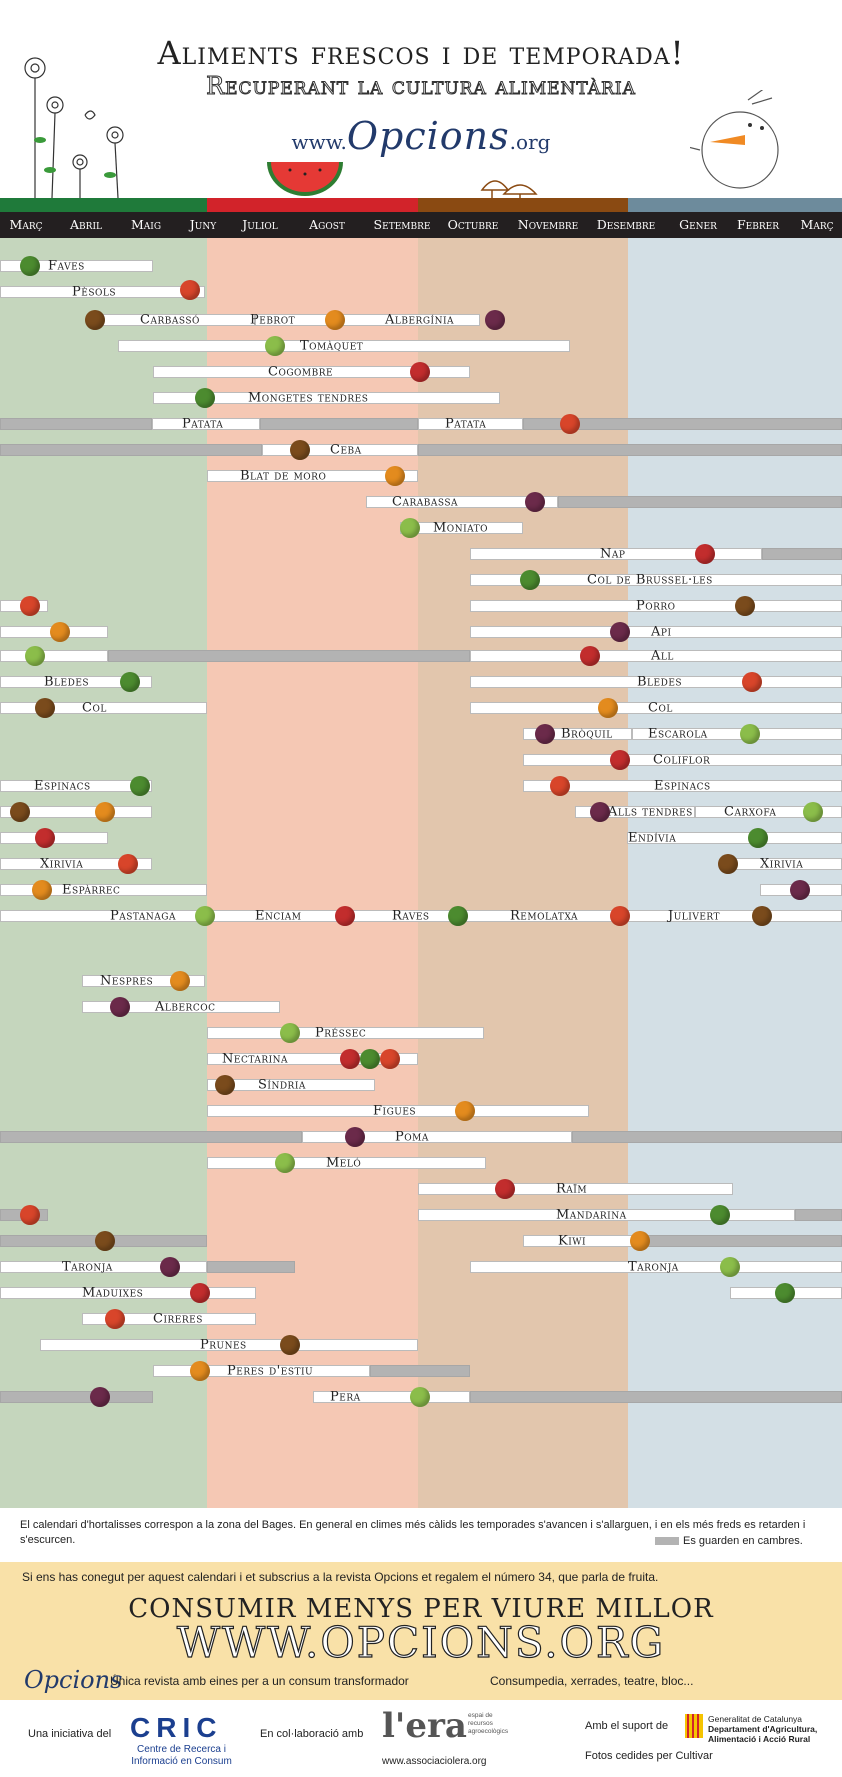  What do you see at coordinates (341, 1033) in the screenshot?
I see `item-label: Préssec` at bounding box center [341, 1033].